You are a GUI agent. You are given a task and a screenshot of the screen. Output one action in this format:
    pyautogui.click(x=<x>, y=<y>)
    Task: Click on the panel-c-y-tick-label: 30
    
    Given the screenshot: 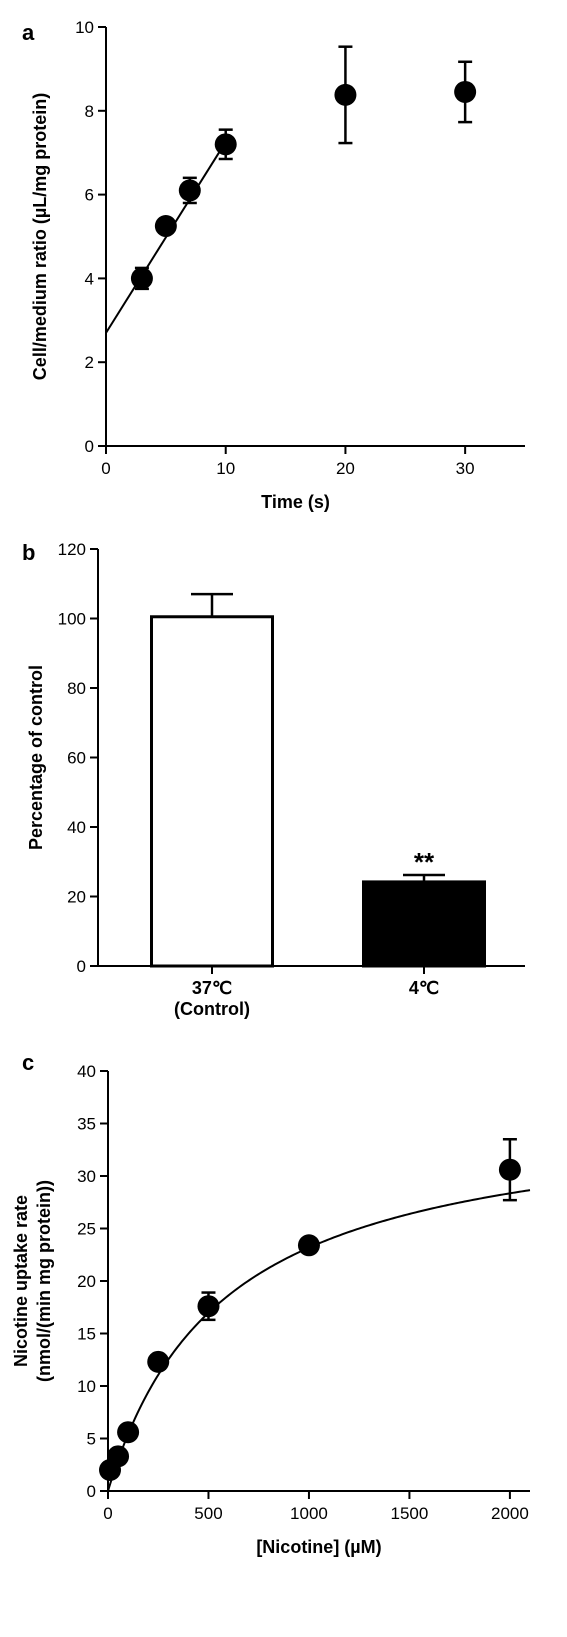 What is the action you would take?
    pyautogui.click(x=86, y=1176)
    